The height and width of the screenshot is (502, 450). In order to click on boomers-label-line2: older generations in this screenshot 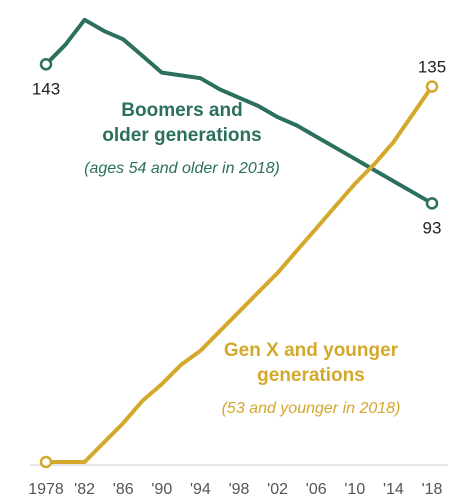, I will do `click(182, 135)`.